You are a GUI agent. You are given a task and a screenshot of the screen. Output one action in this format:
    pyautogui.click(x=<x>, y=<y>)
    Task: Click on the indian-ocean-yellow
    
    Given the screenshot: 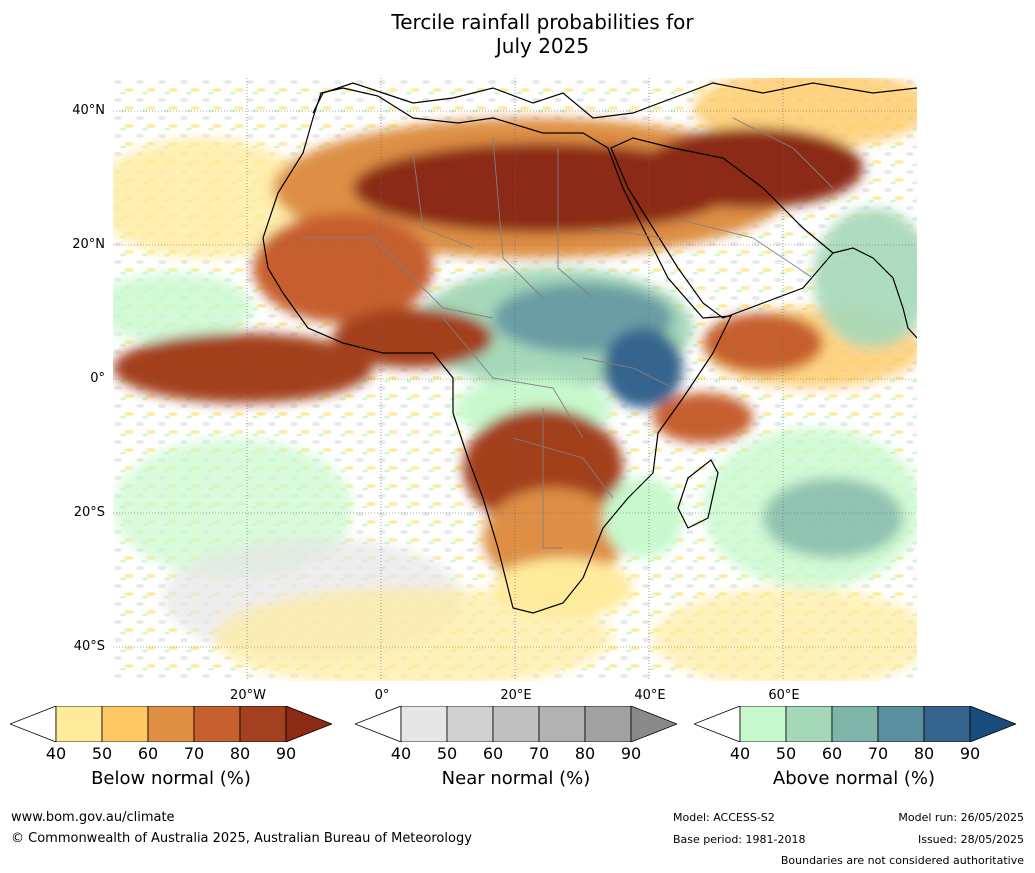 What is the action you would take?
    pyautogui.click(x=785, y=634)
    